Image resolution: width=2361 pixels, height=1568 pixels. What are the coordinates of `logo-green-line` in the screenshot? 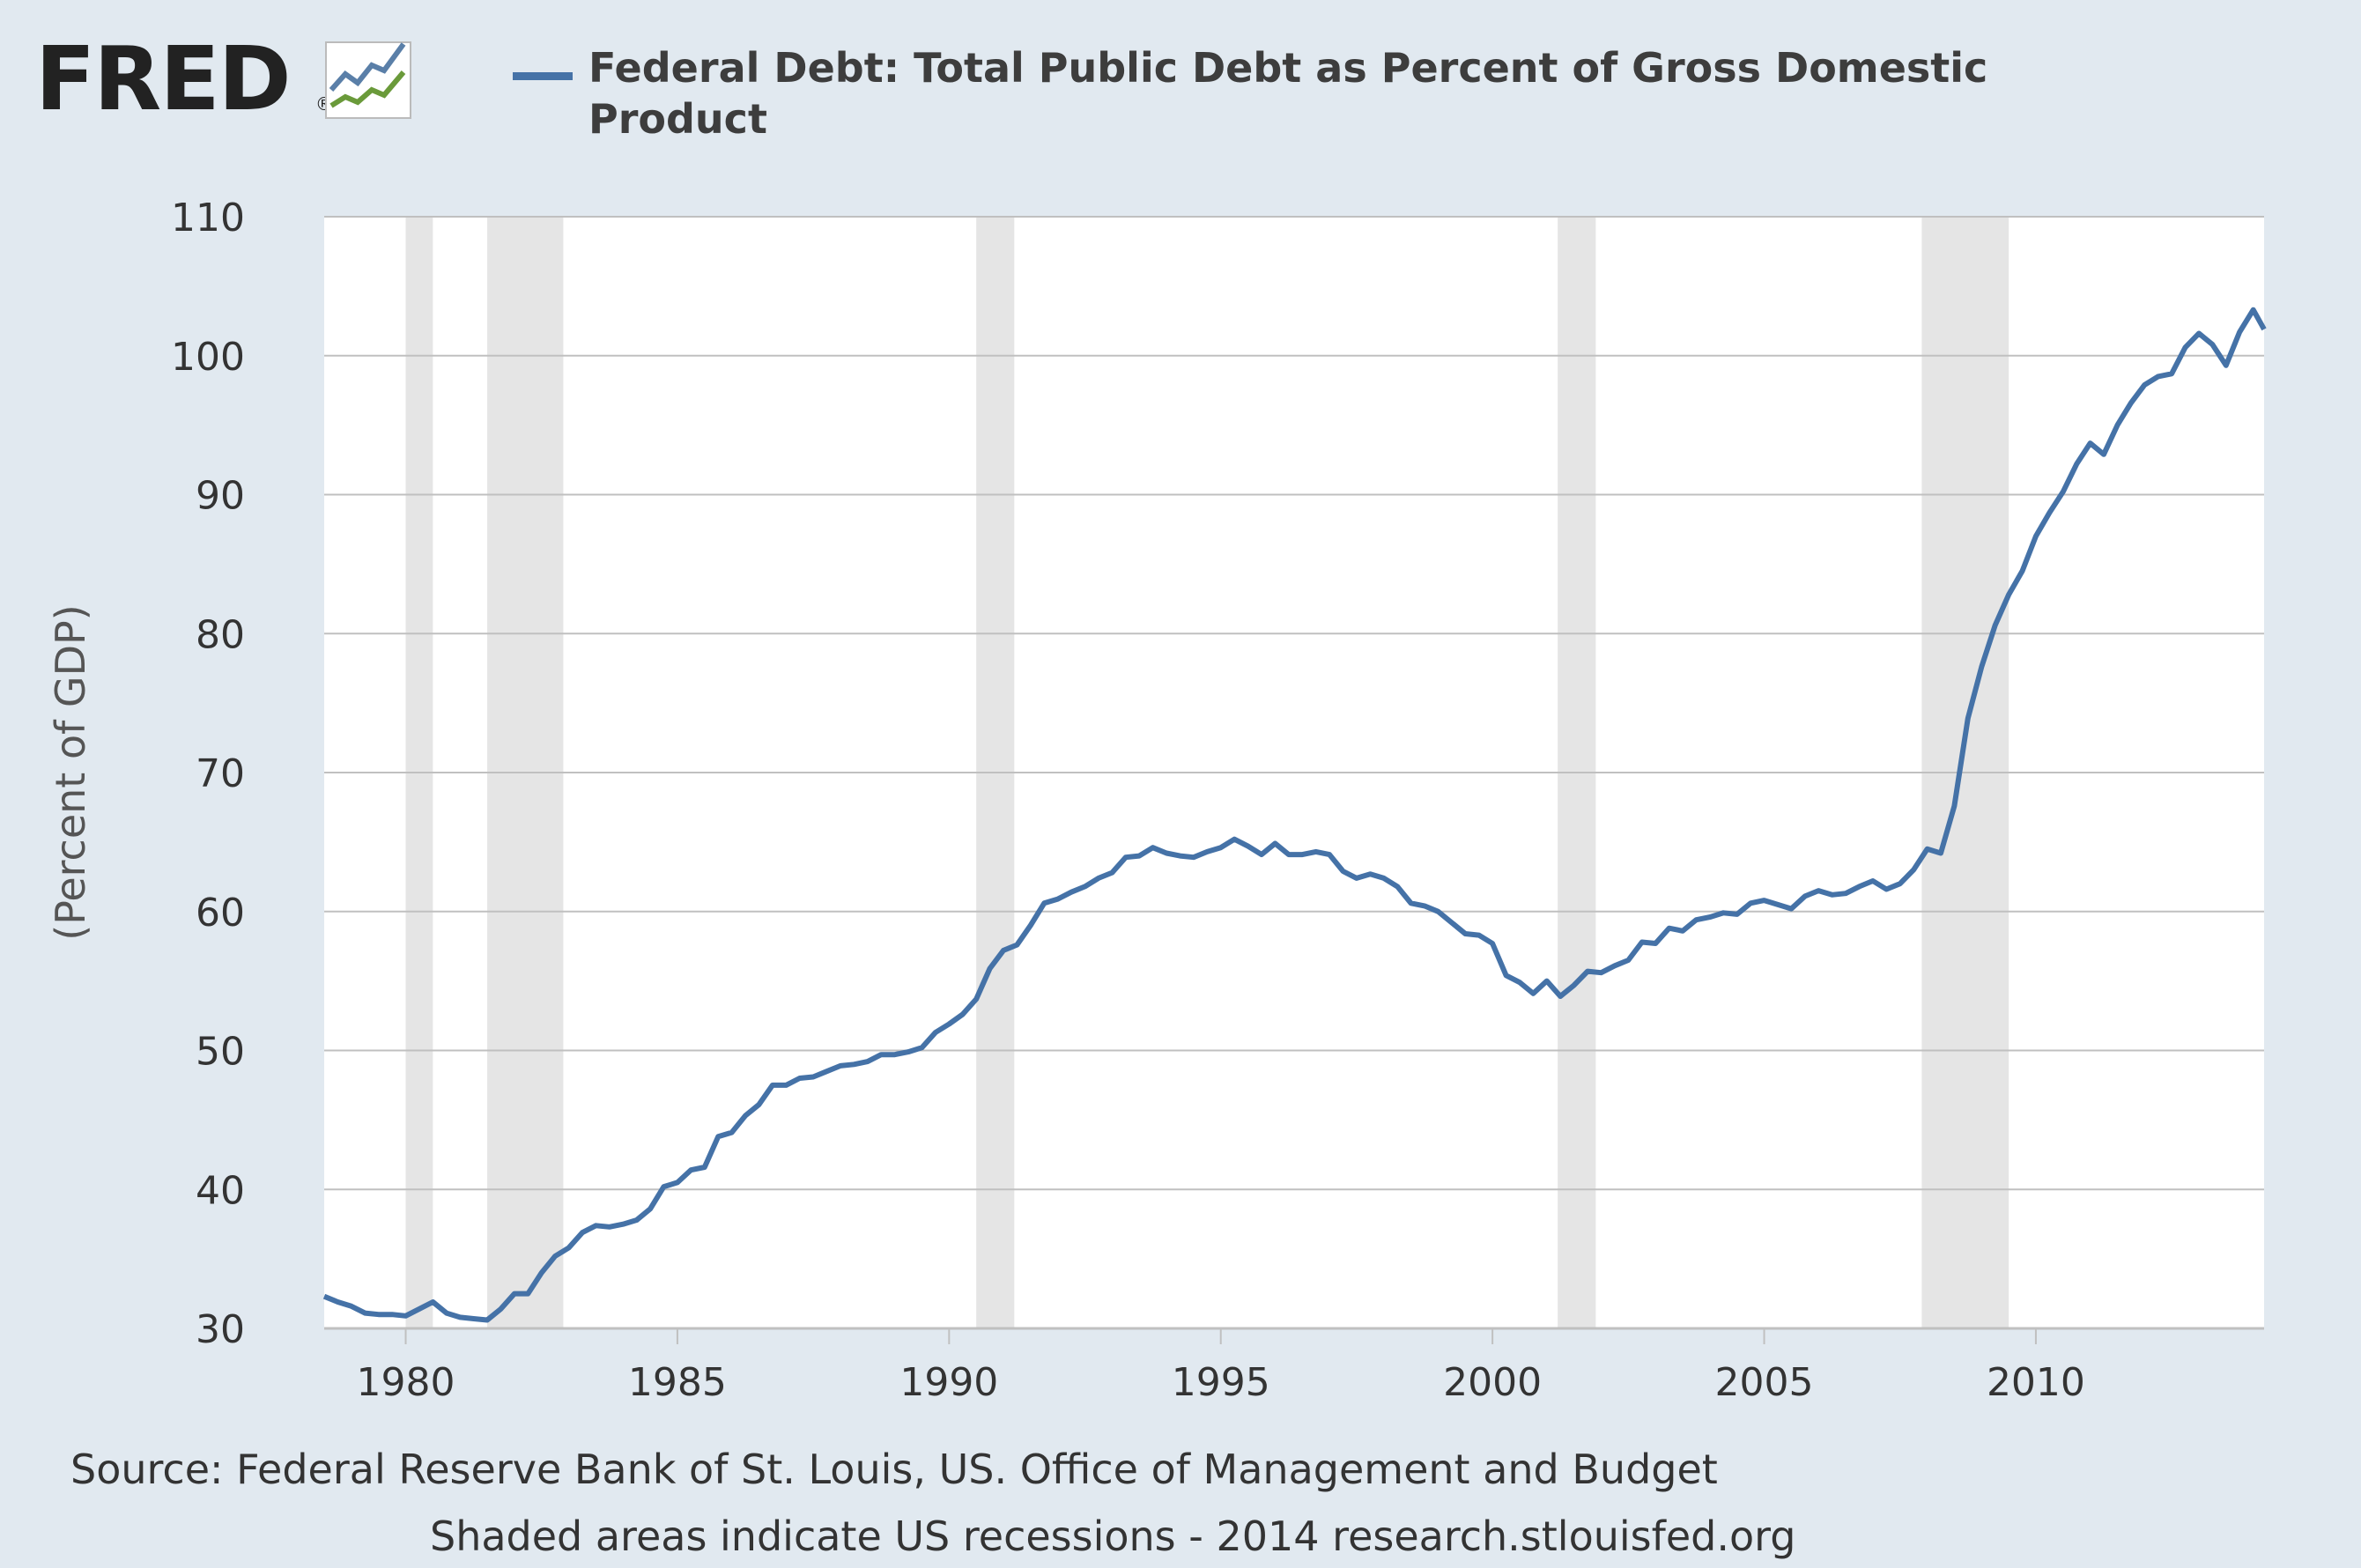 It's located at (367, 89).